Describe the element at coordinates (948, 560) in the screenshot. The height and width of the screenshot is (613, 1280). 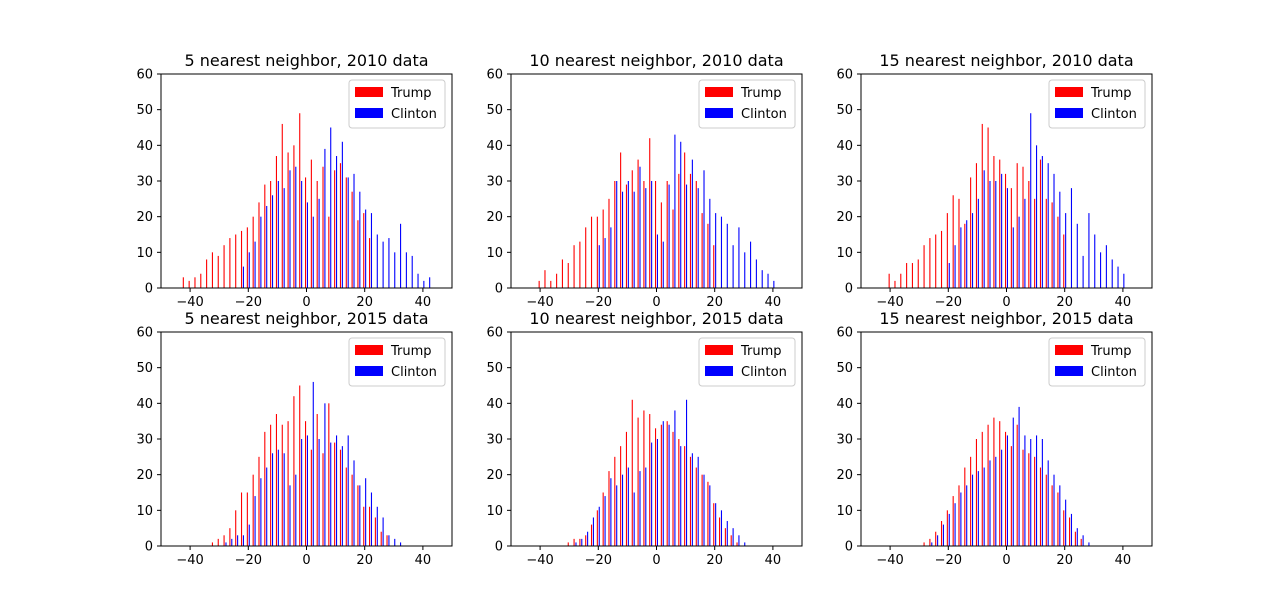
I see `x-tick-label: −20` at that location.